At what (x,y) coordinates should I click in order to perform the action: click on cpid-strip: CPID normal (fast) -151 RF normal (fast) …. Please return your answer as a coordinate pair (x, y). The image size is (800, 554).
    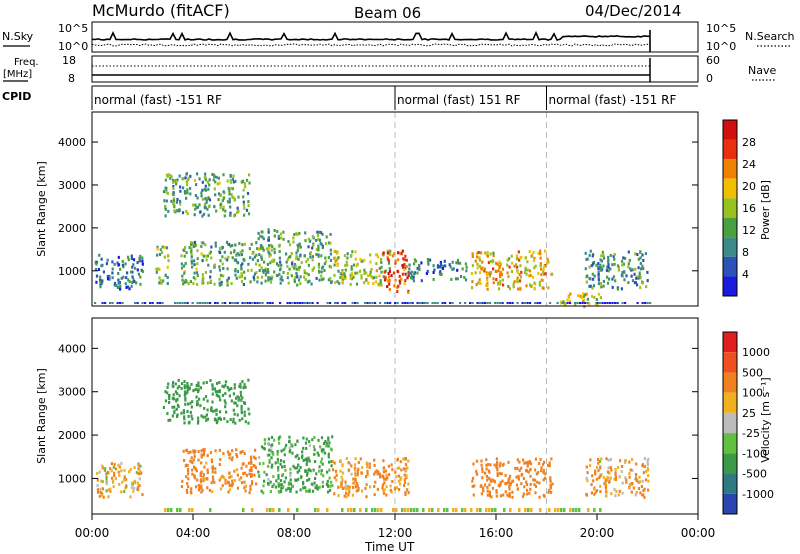
    Looking at the image, I should click on (350, 97).